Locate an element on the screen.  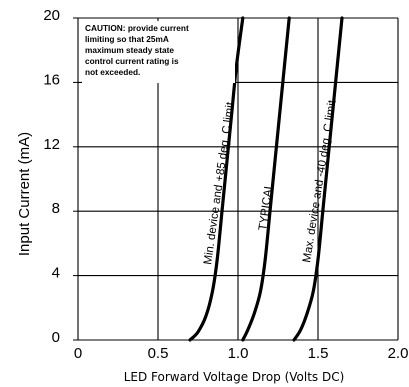
caution-note-line: limiting so that 25mA is located at coordinates (127, 39).